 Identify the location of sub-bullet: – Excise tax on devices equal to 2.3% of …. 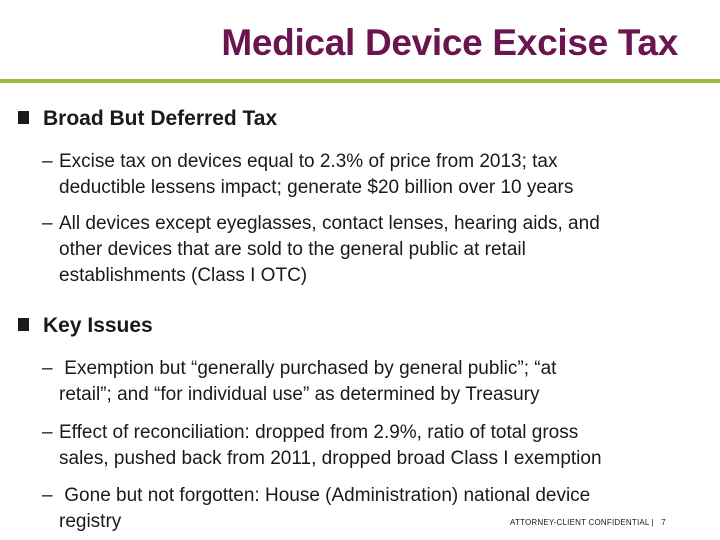
(372, 175).